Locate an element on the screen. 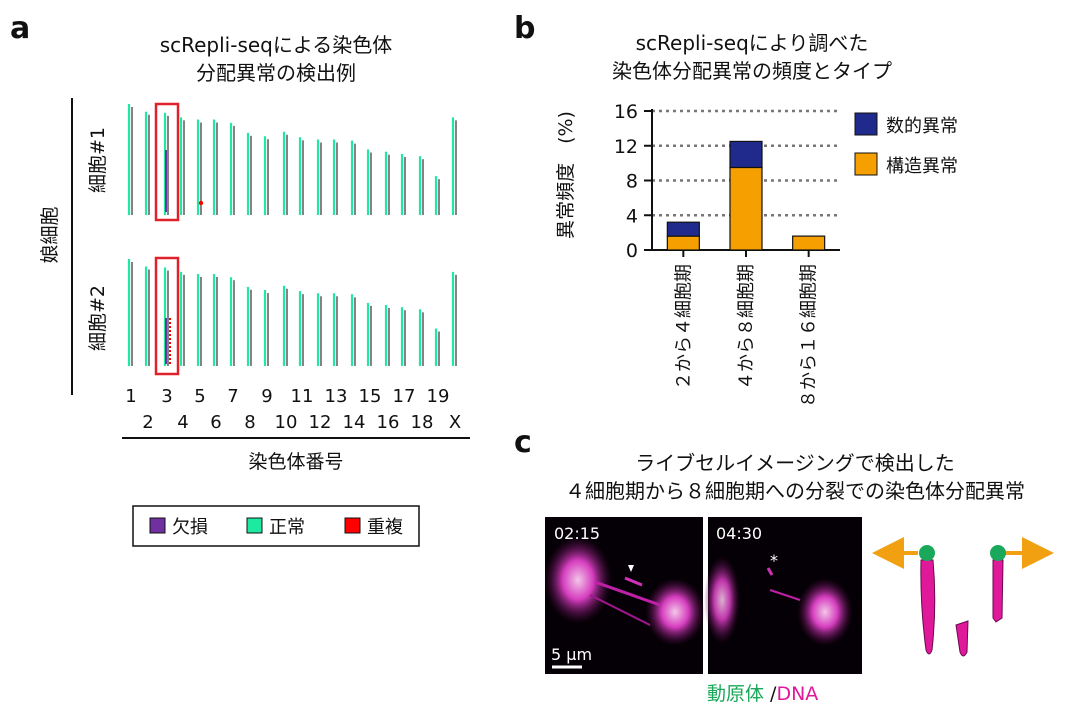  panel-a-legend is located at coordinates (276, 526).